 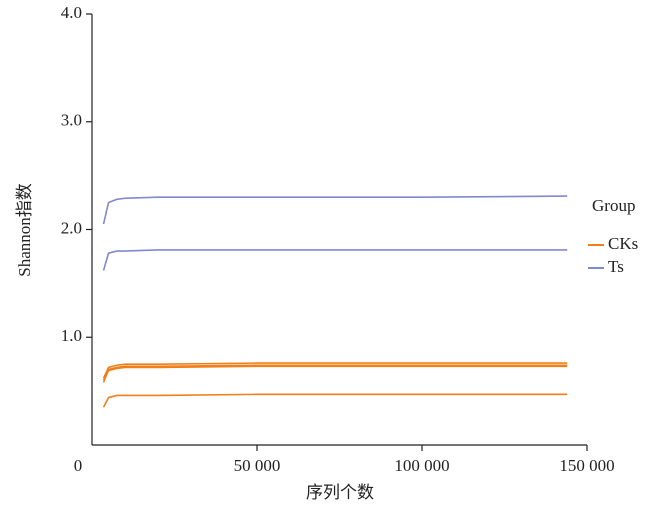 I want to click on y-tick-label: 1.0, so click(x=71, y=335).